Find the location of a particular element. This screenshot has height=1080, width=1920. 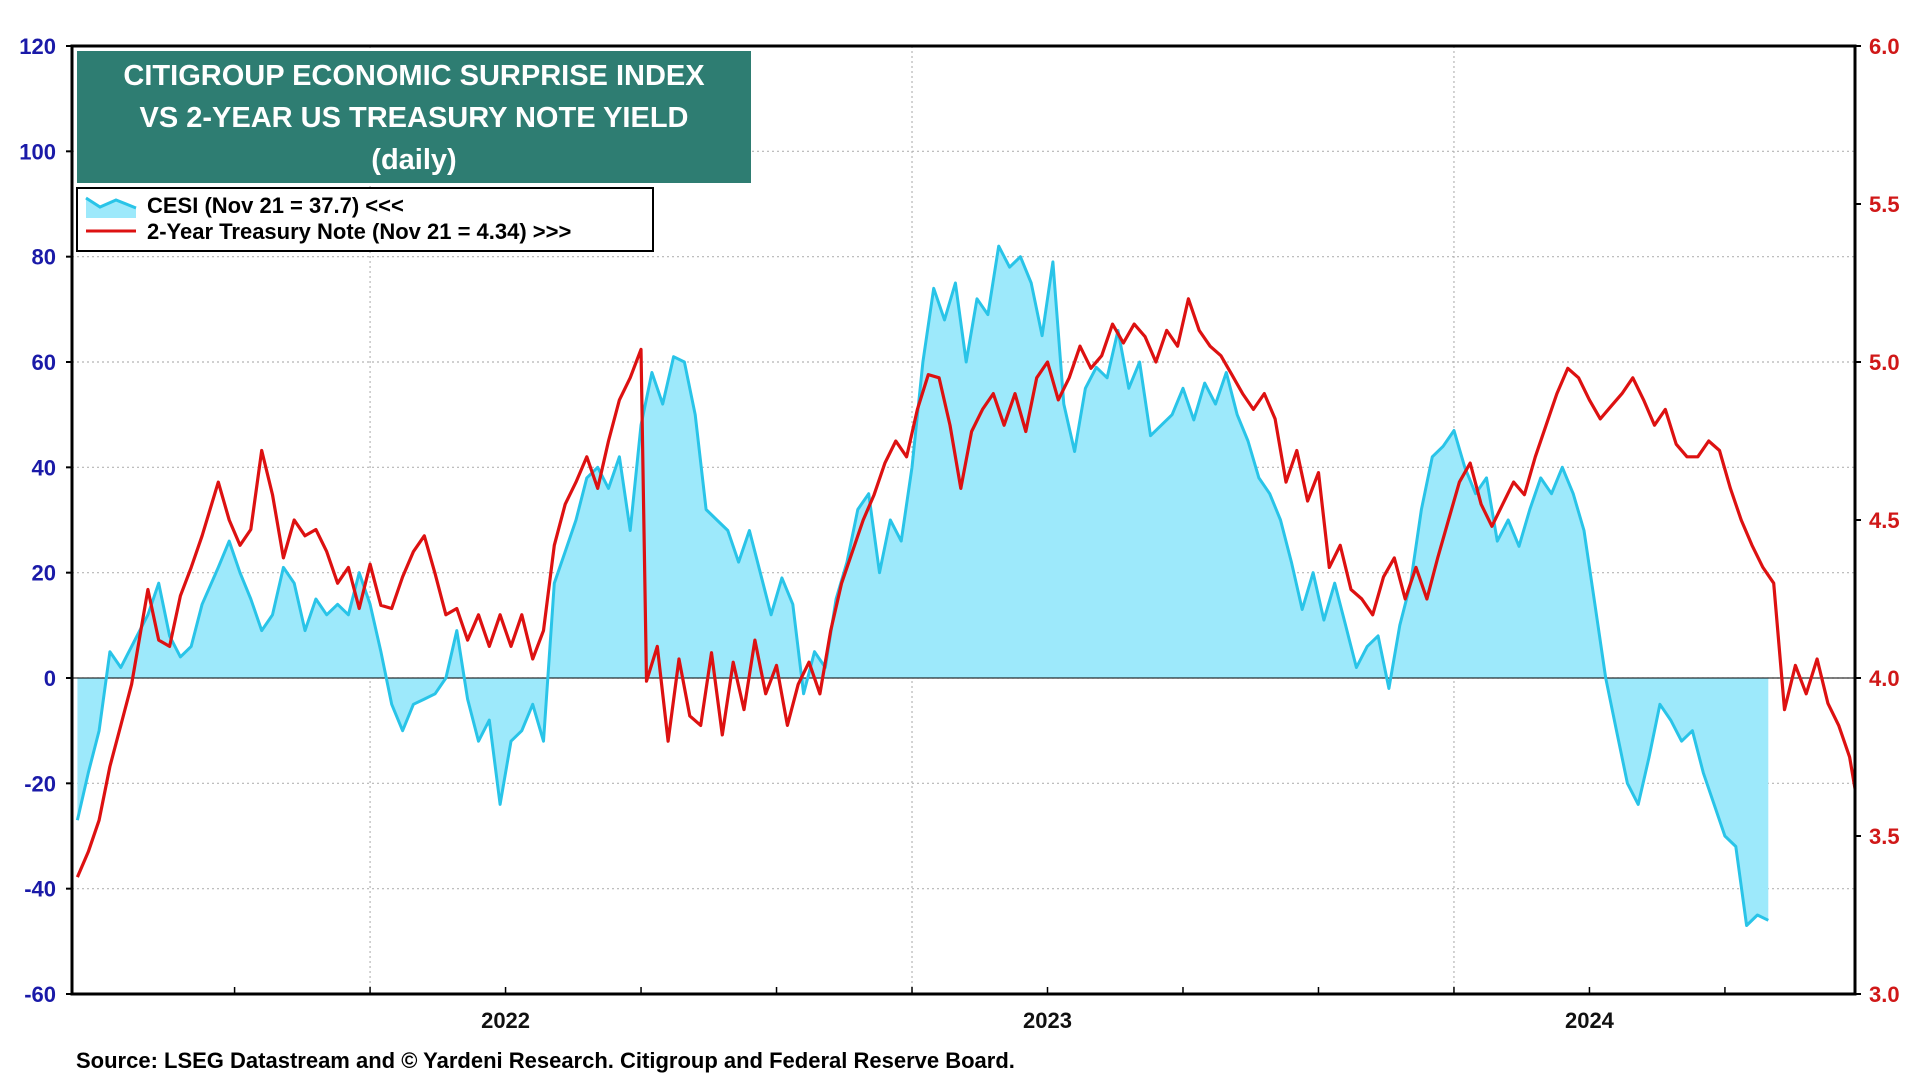

title-line-1: CITIGROUP ECONOMIC SURPRISE INDEX is located at coordinates (414, 76).